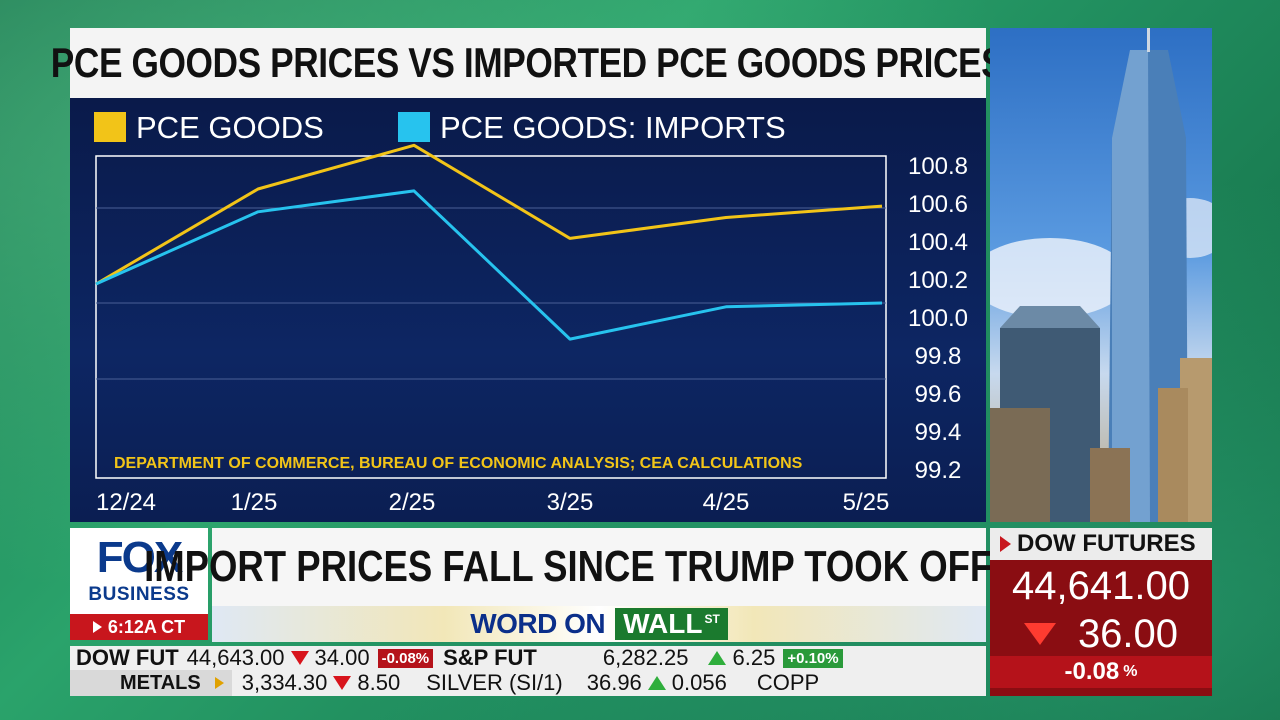 Image resolution: width=1280 pixels, height=720 pixels. Describe the element at coordinates (938, 280) in the screenshot. I see `y-tick-label: 100.2` at that location.